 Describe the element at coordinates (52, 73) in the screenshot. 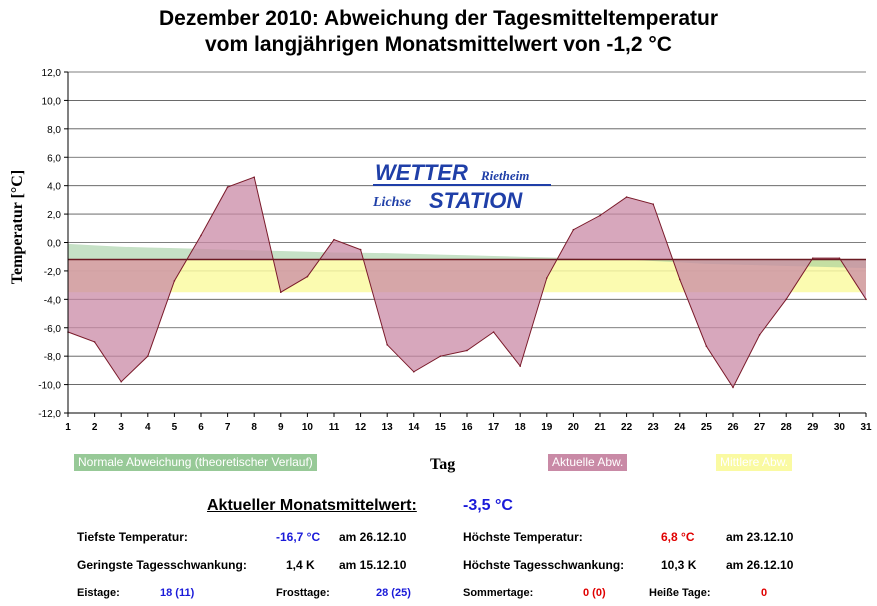

I see `y-tick-label: 12,0` at that location.